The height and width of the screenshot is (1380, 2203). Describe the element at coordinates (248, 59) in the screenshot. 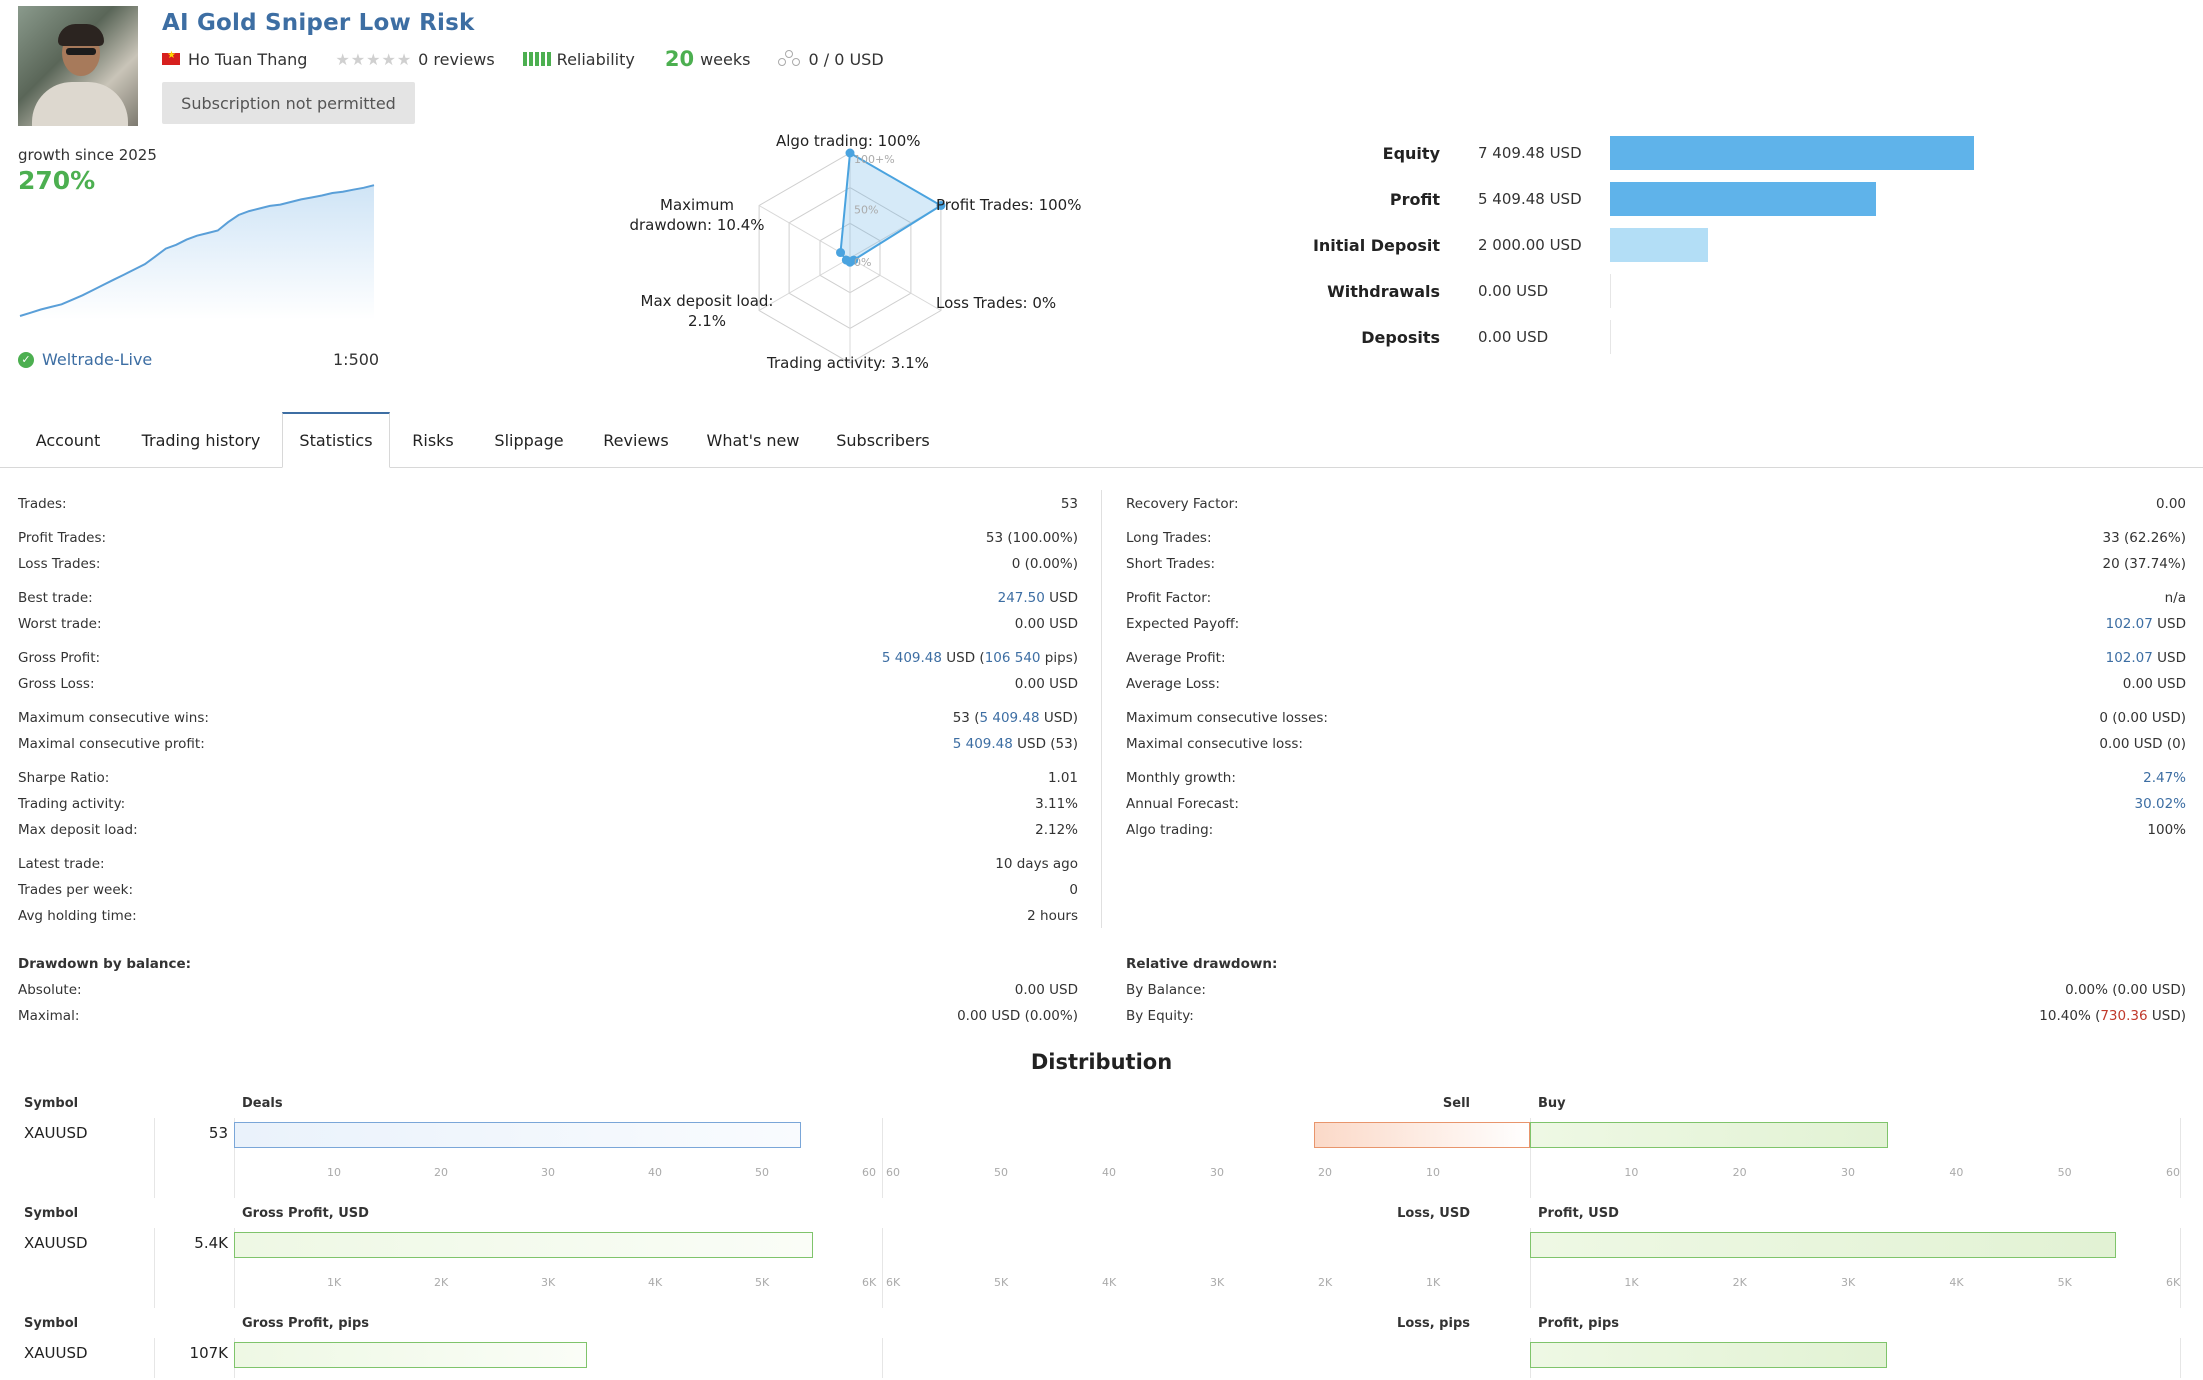

I see `author-name: Ho Tuan Thang` at that location.